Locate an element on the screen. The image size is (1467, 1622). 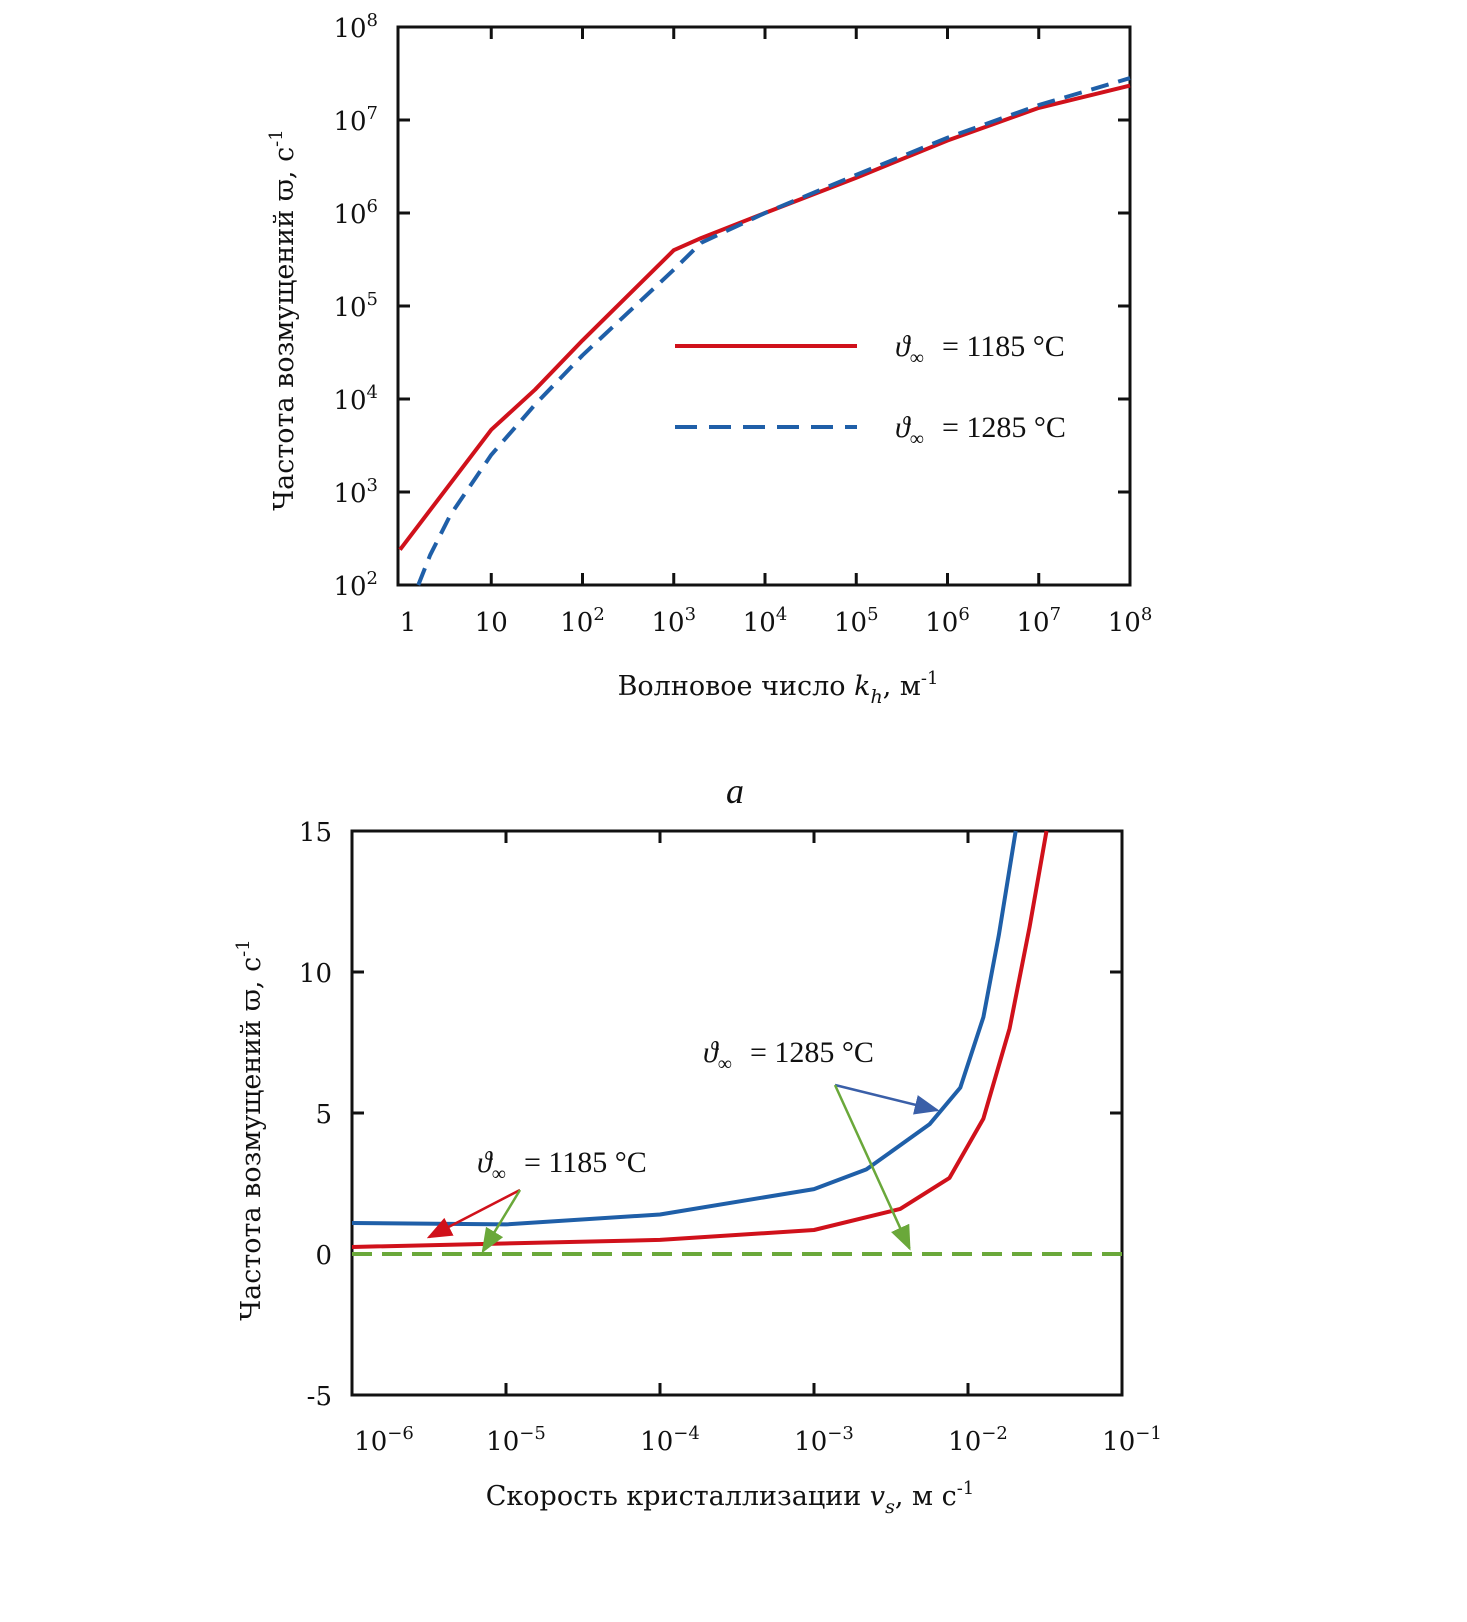
series-line-1285C is located at coordinates (684, 1028).